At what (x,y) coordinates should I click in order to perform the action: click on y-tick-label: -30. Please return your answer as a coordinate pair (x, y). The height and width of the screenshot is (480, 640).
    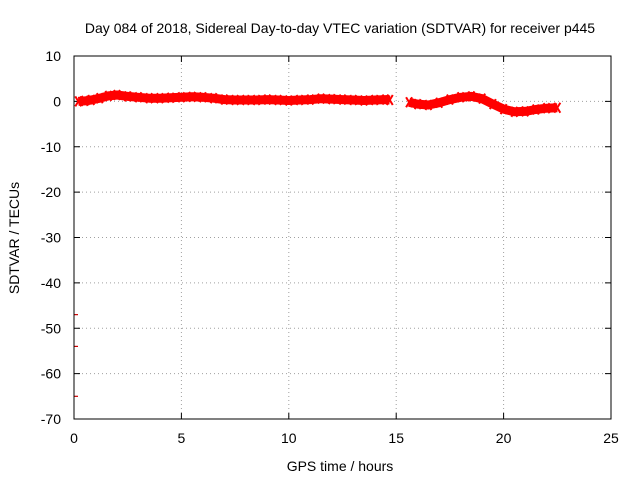
    Looking at the image, I should click on (51, 238).